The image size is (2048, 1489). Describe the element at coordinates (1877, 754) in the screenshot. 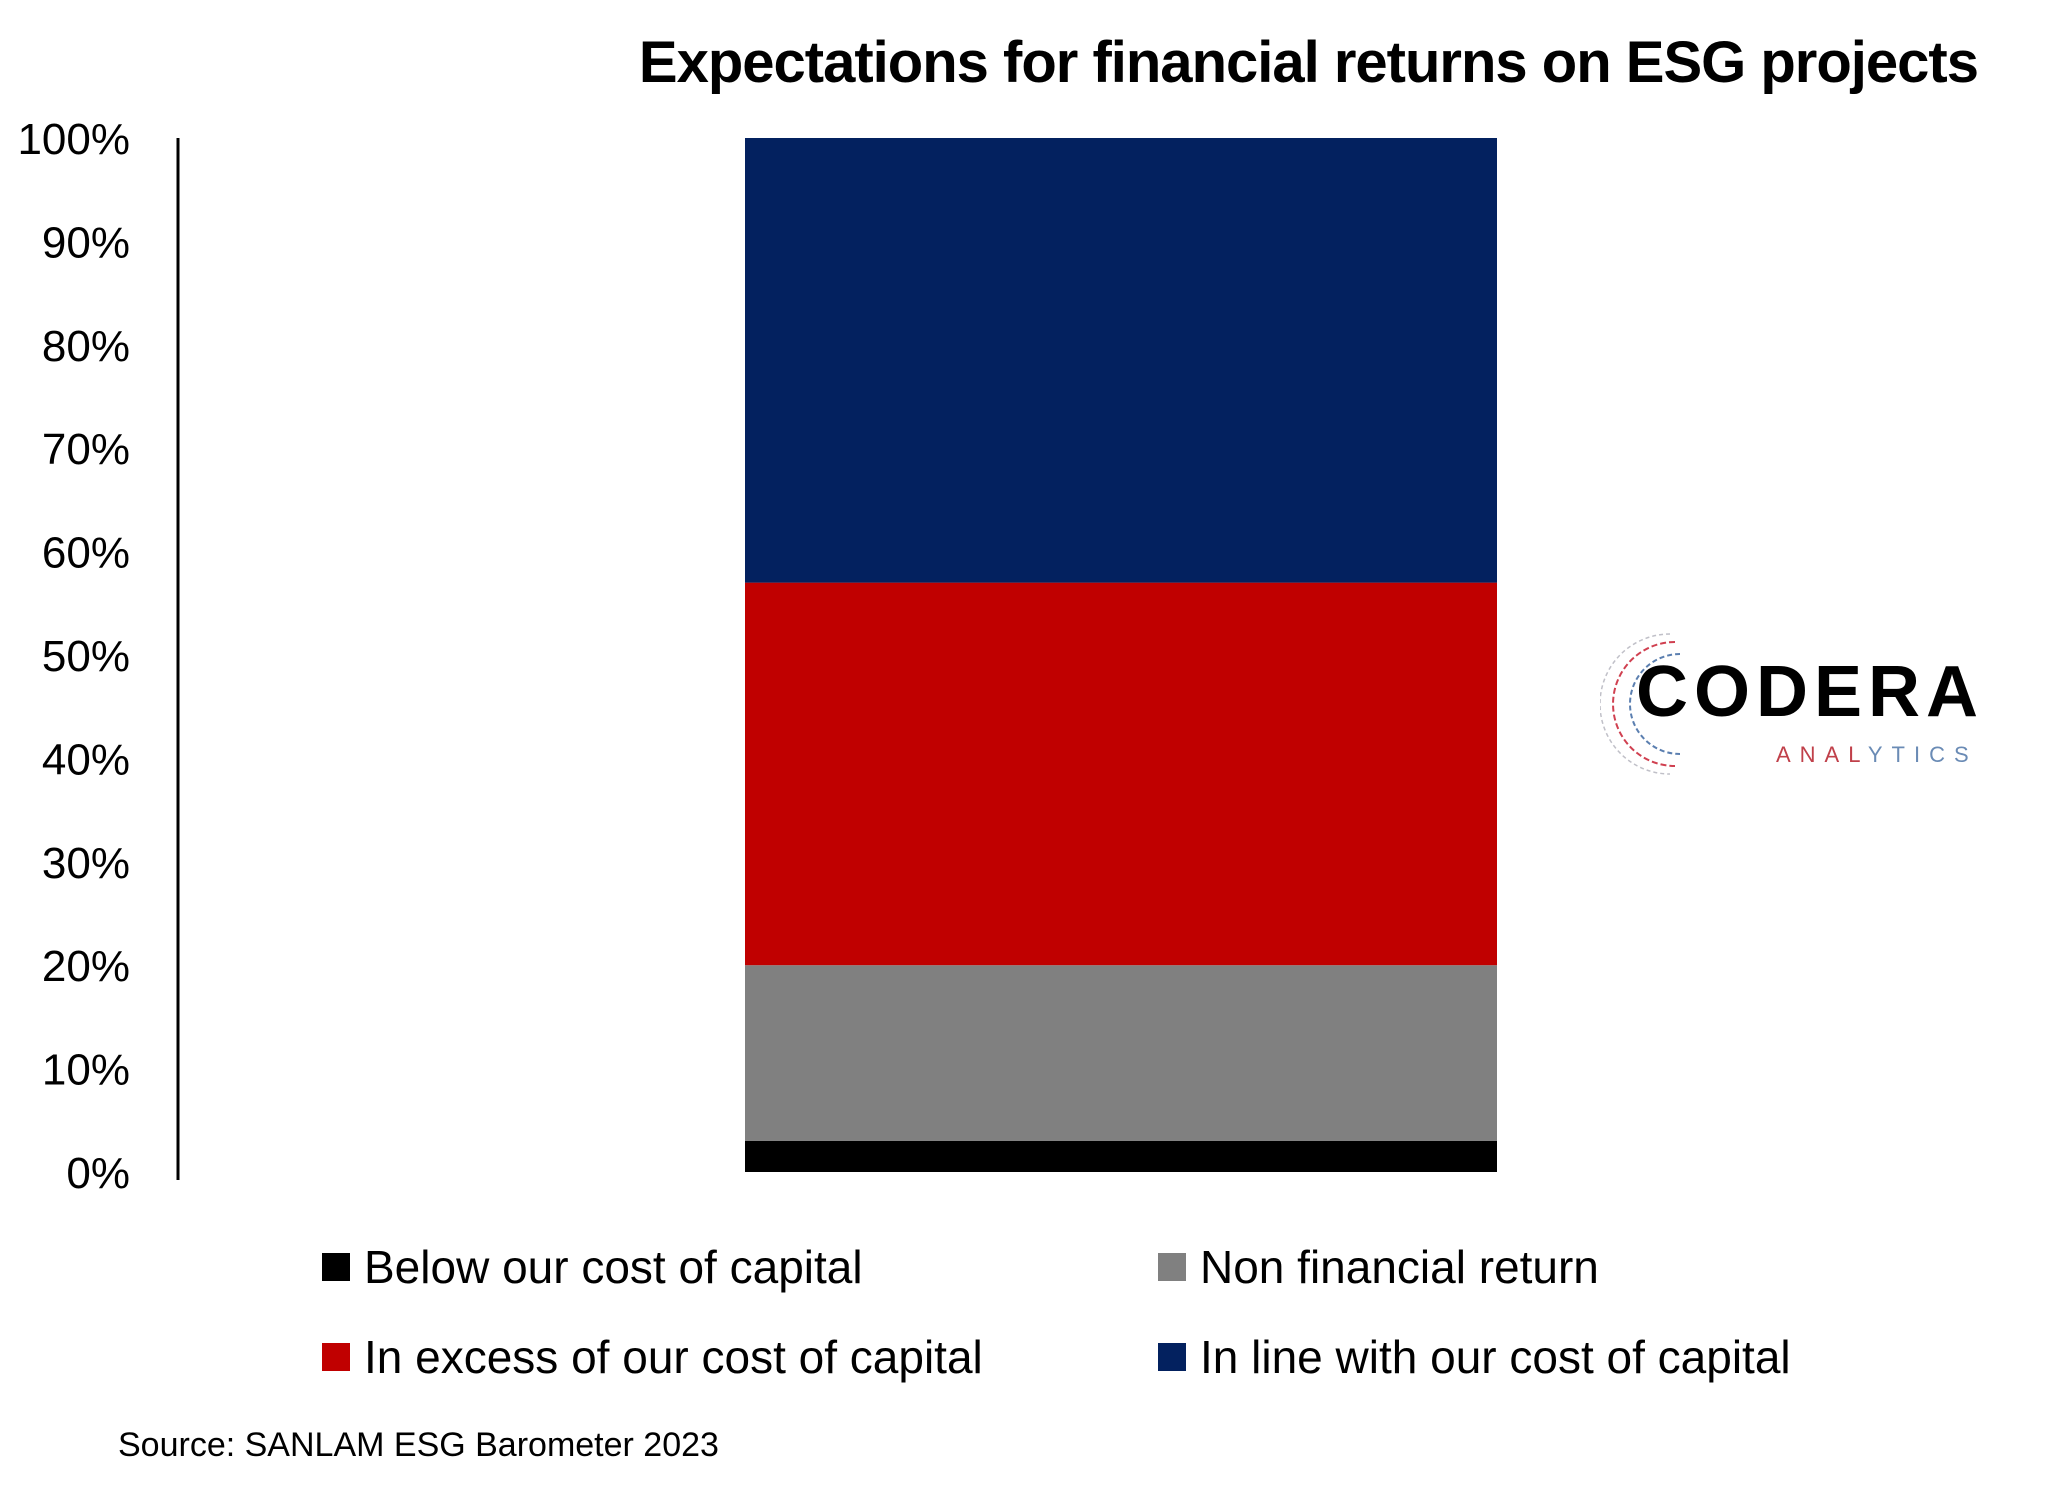

I see `logo-subtext: ANALYTICS` at that location.